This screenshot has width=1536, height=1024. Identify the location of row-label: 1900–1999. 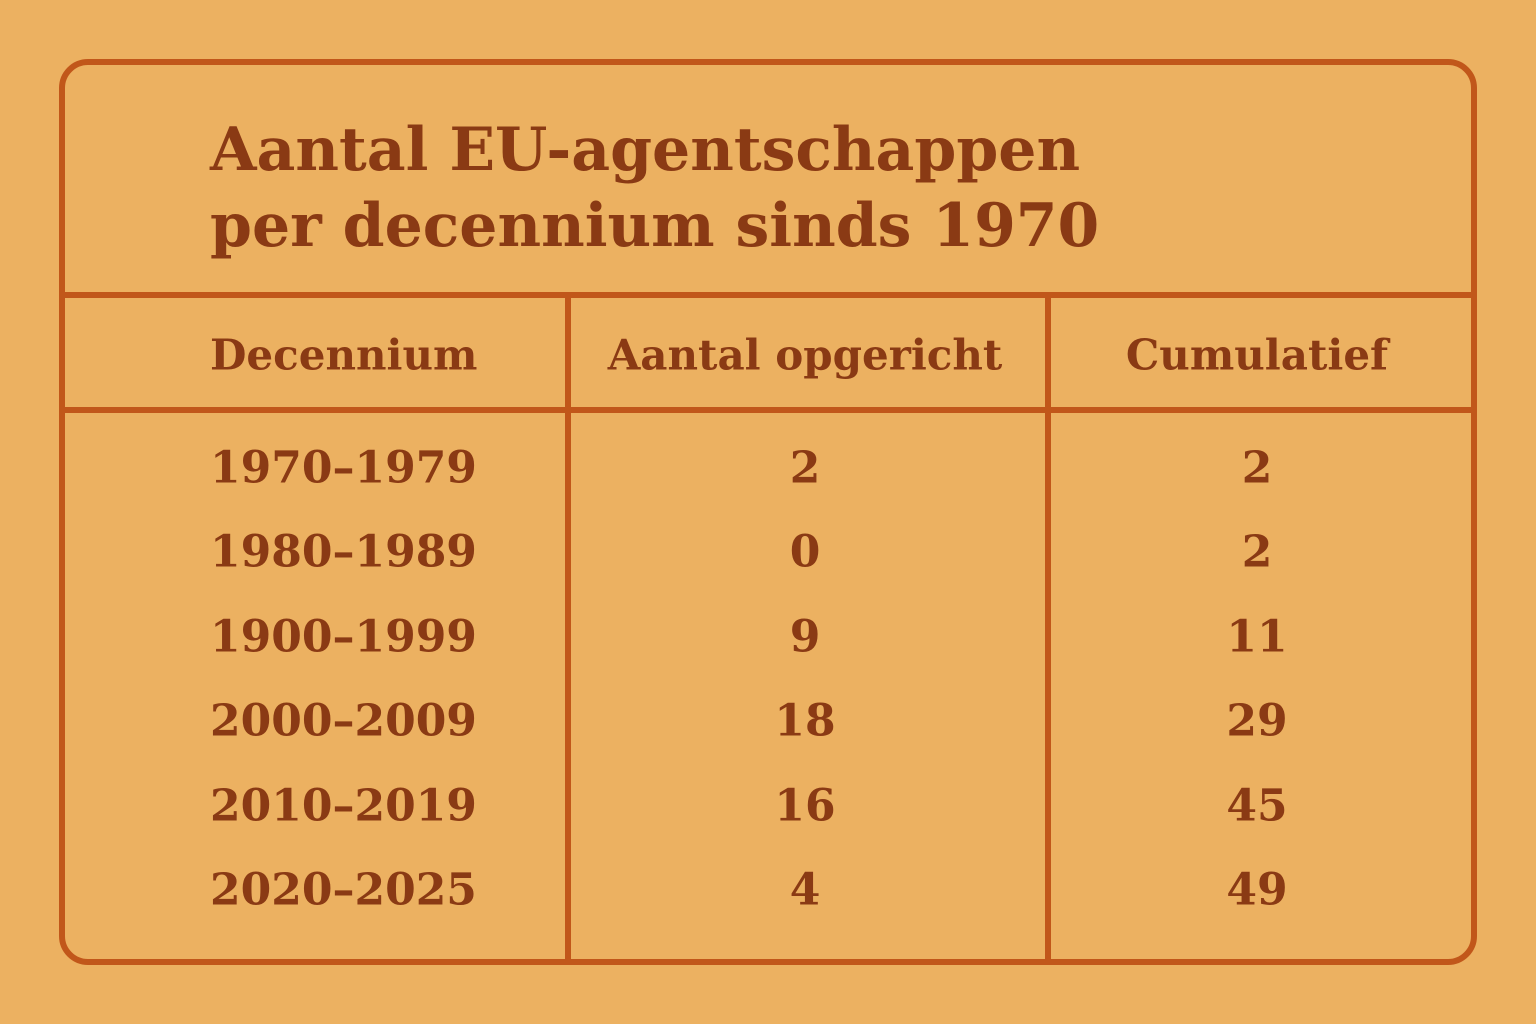
(343, 637).